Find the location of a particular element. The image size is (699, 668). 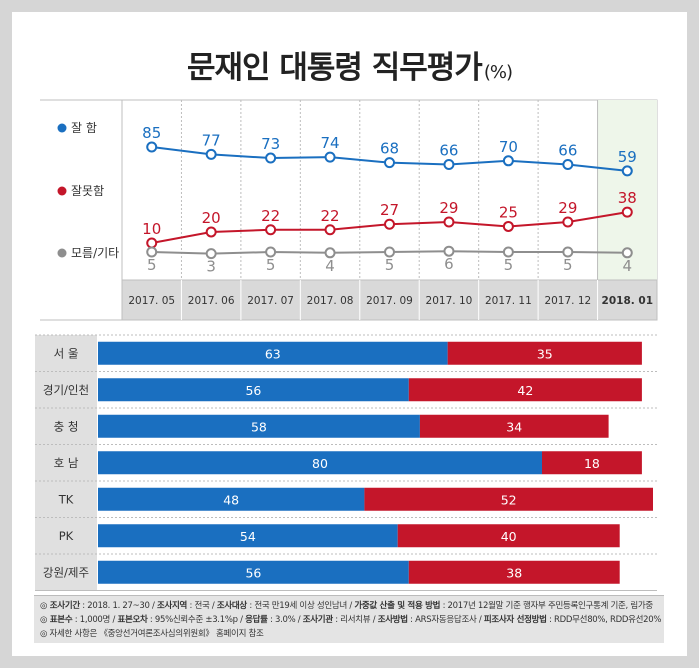

legend-label: 잘 함 is located at coordinates (84, 128).